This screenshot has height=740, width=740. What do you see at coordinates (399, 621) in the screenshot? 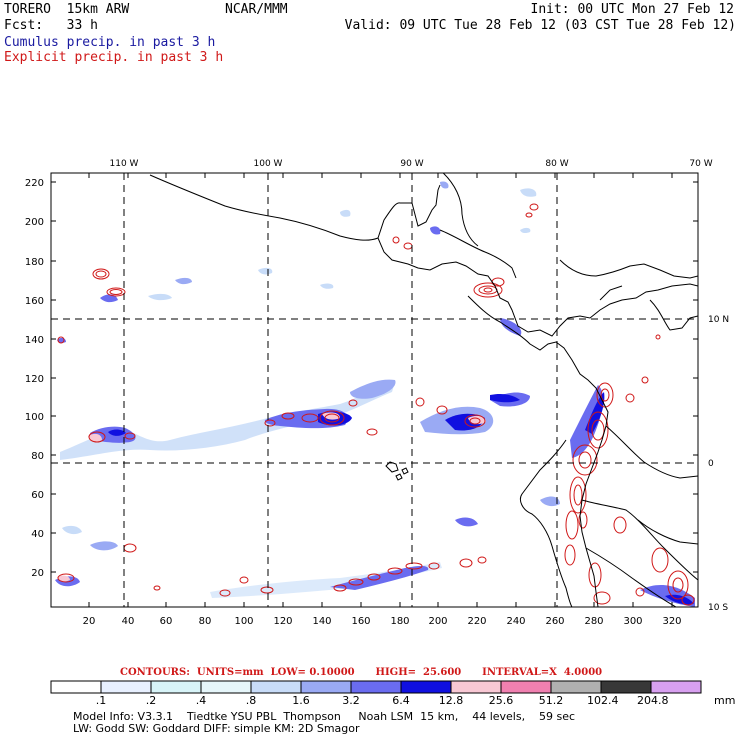
I see `x-tick-label: 180` at bounding box center [399, 621].